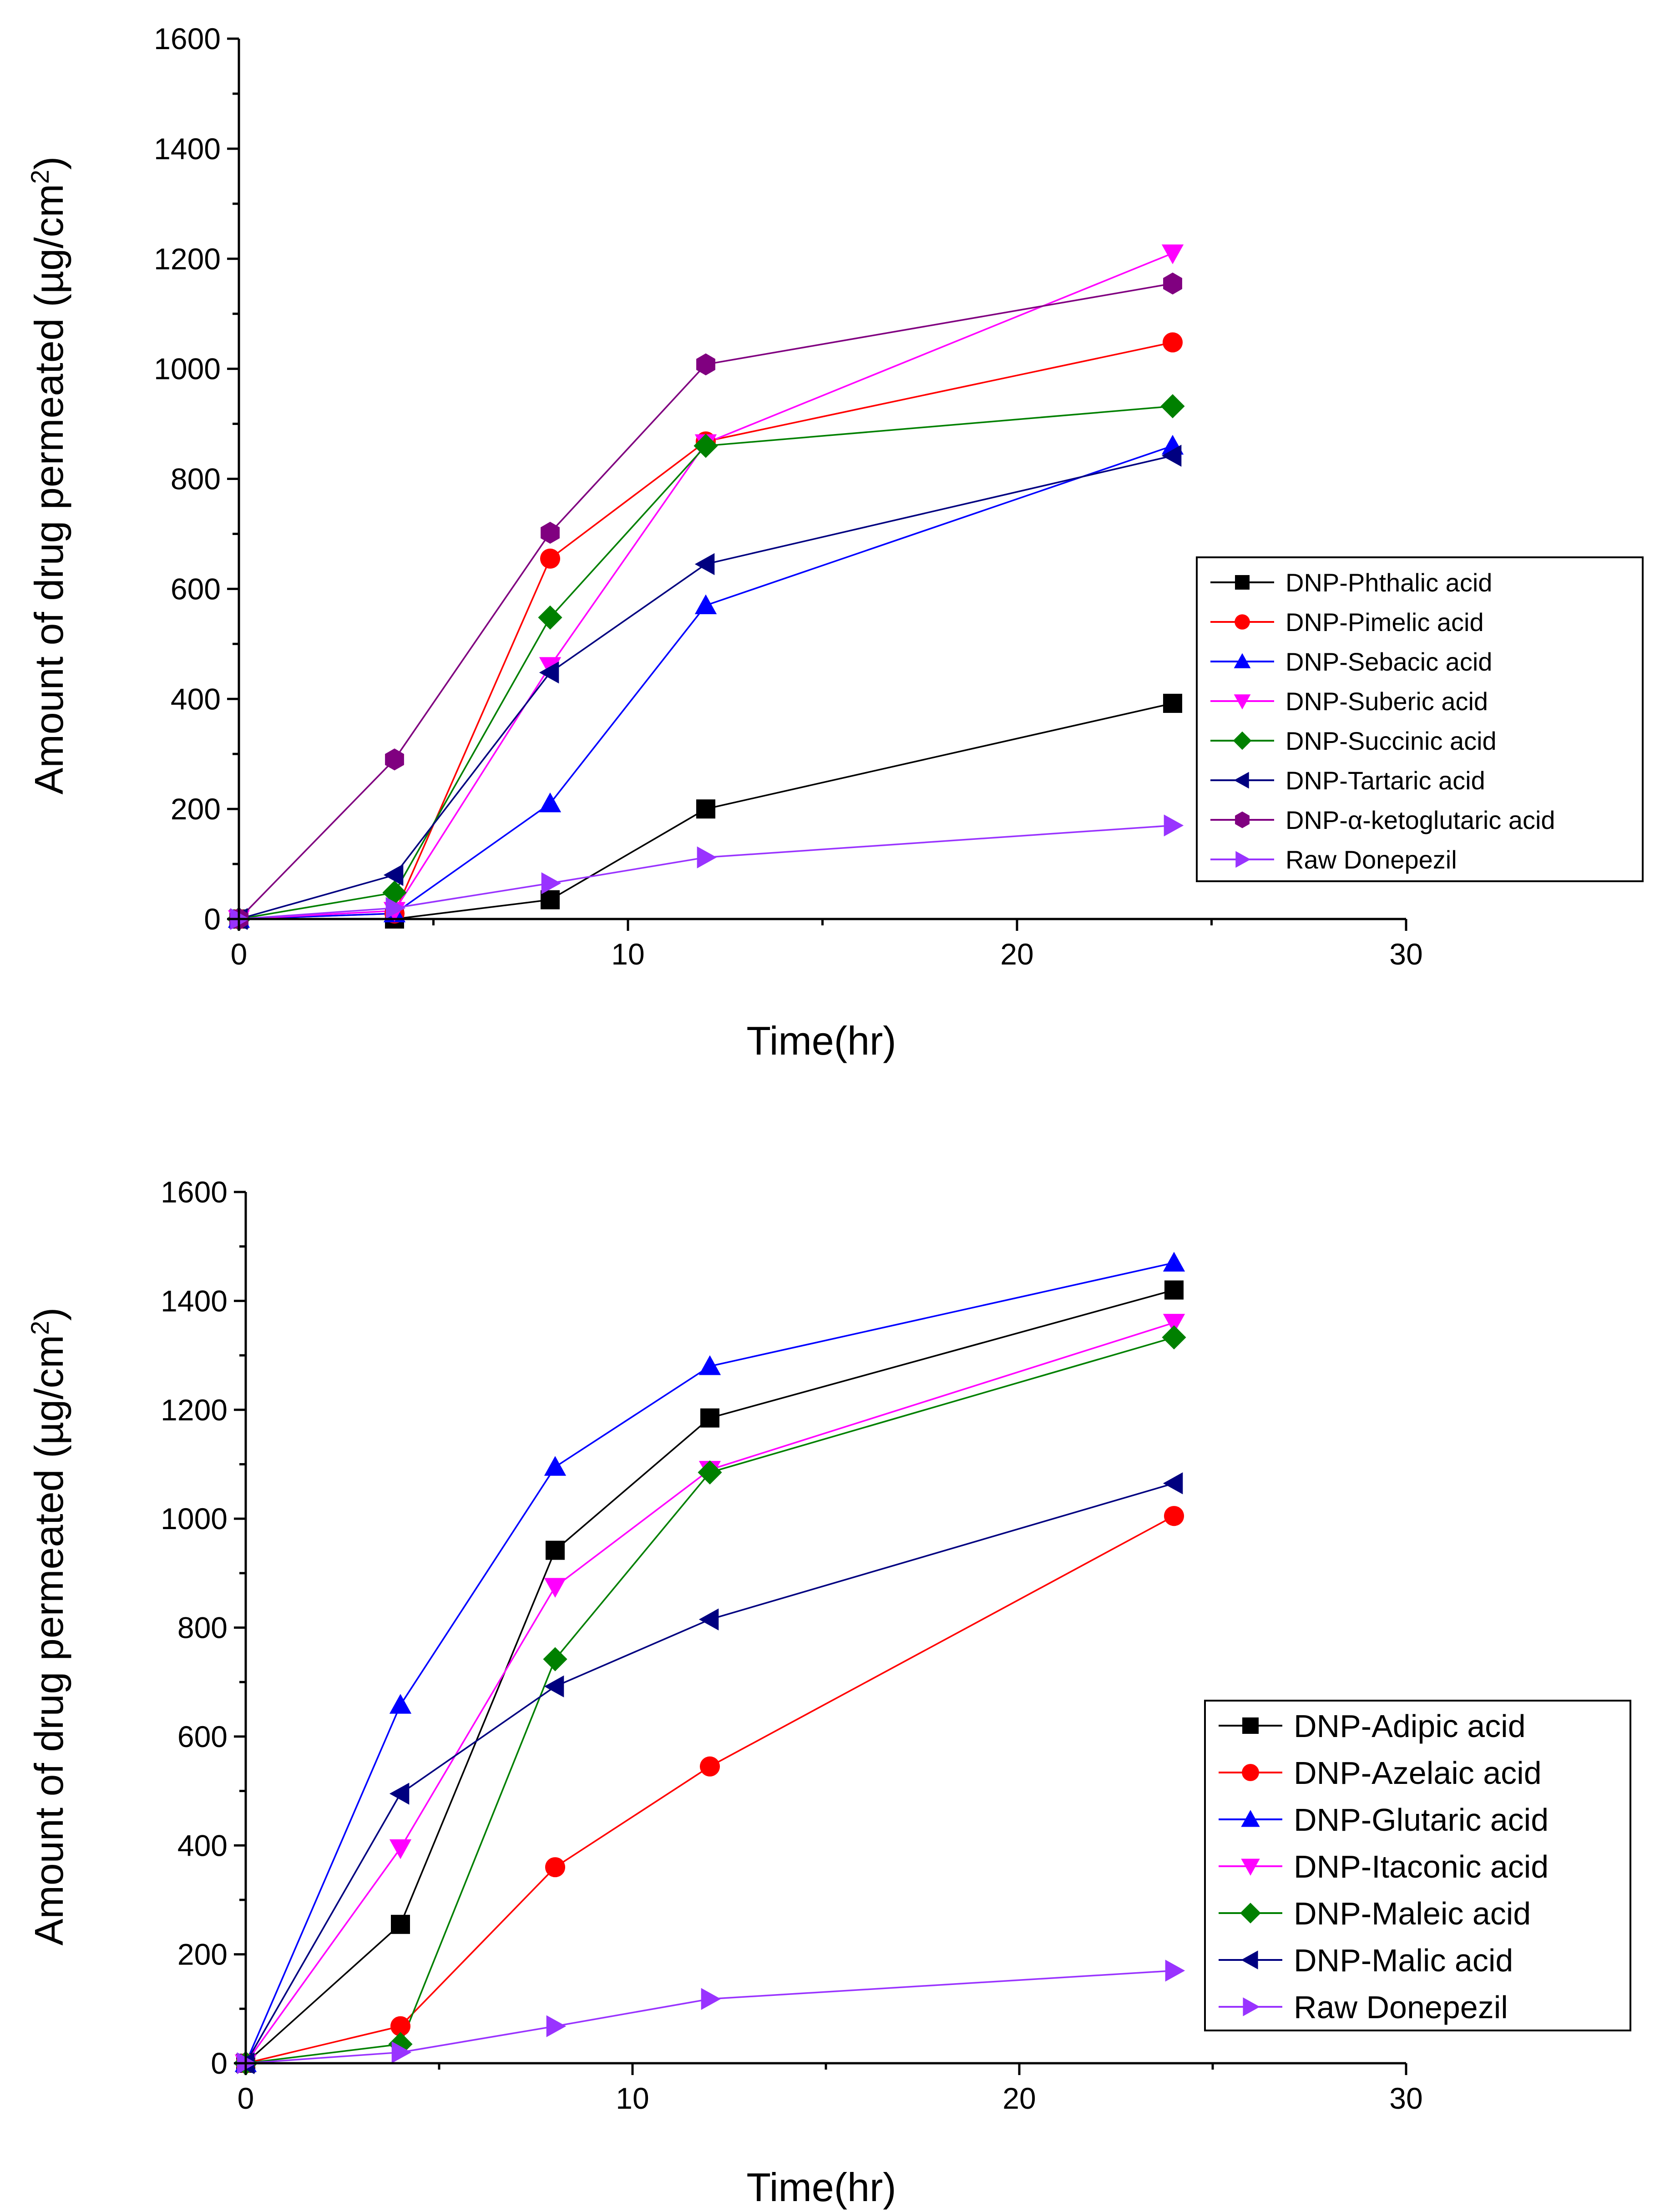  Describe the element at coordinates (1019, 2098) in the screenshot. I see `x-tick-label: 20` at that location.